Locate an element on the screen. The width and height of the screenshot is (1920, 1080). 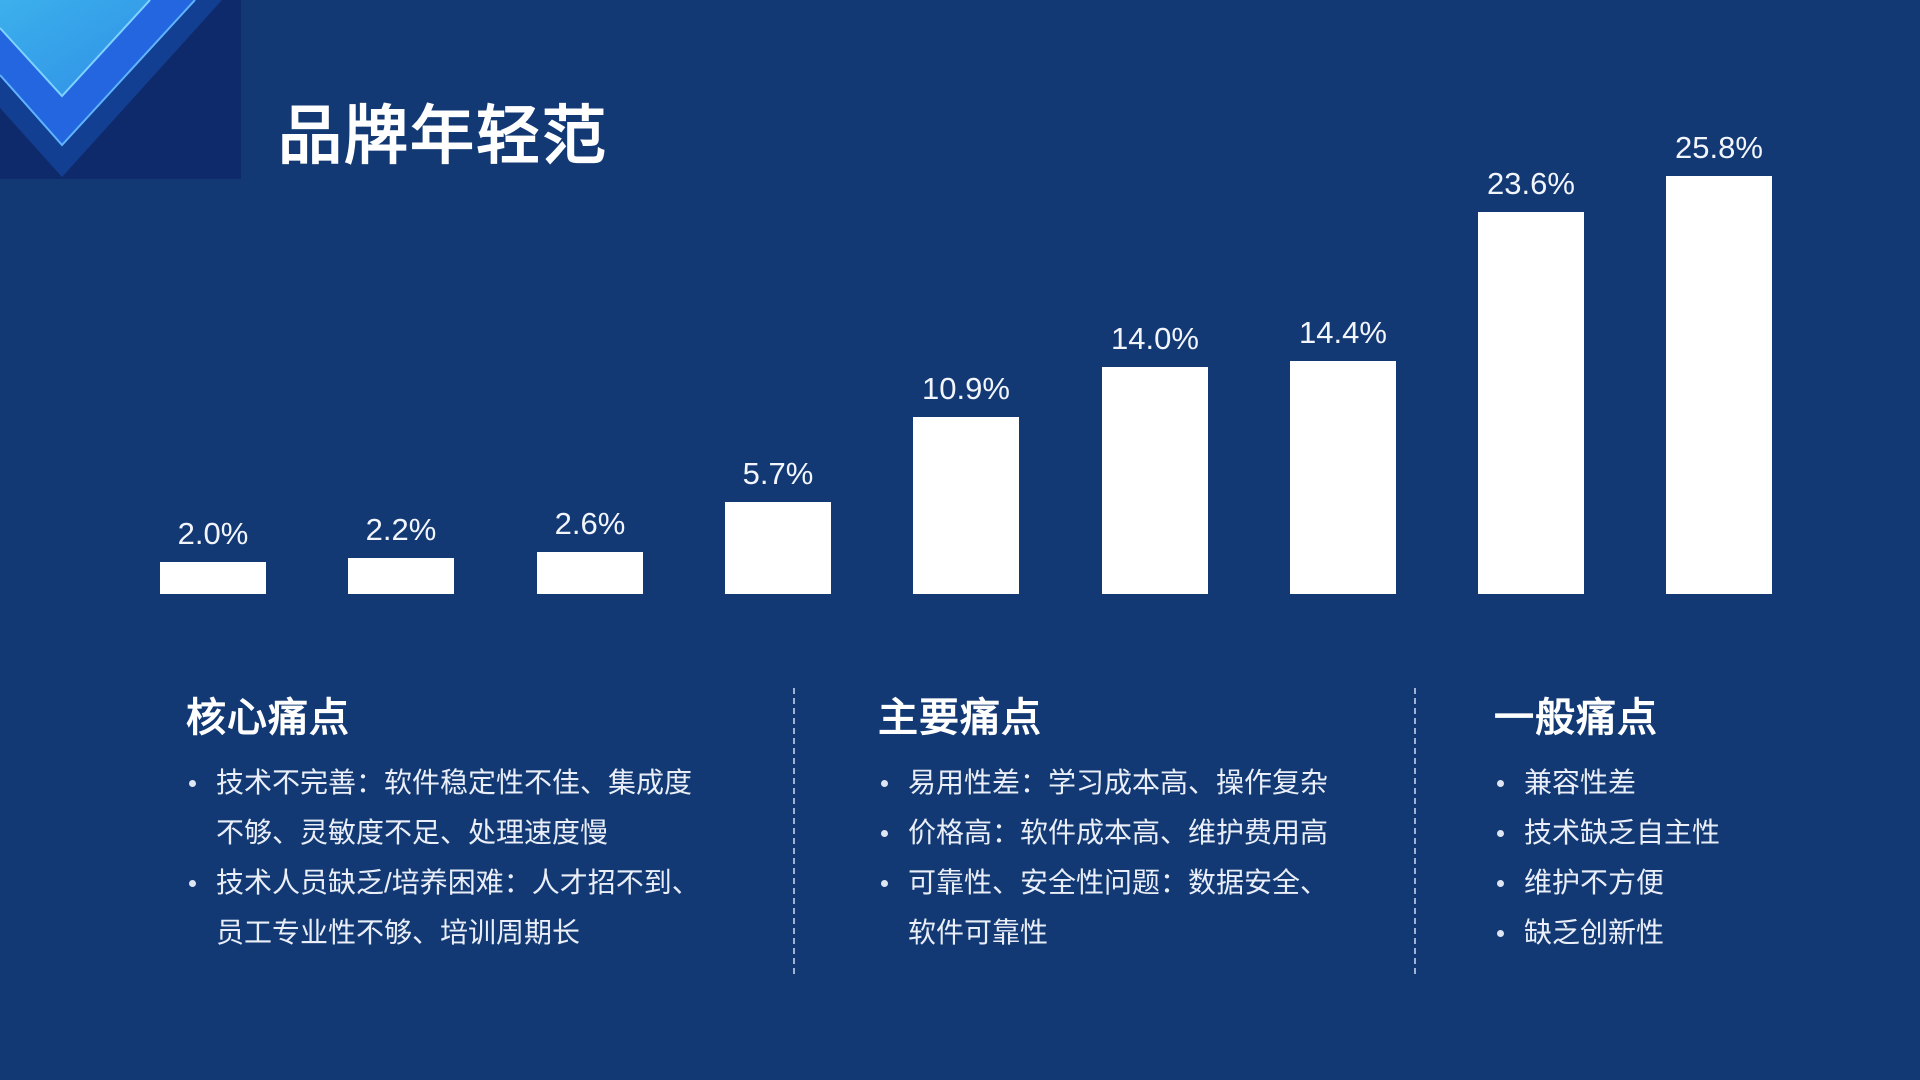
section-general-pain-points: 一般痛点 兼容性差 技术缺乏自主性 维护不方便 缺乏创新性 is located at coordinates (1674, 825).